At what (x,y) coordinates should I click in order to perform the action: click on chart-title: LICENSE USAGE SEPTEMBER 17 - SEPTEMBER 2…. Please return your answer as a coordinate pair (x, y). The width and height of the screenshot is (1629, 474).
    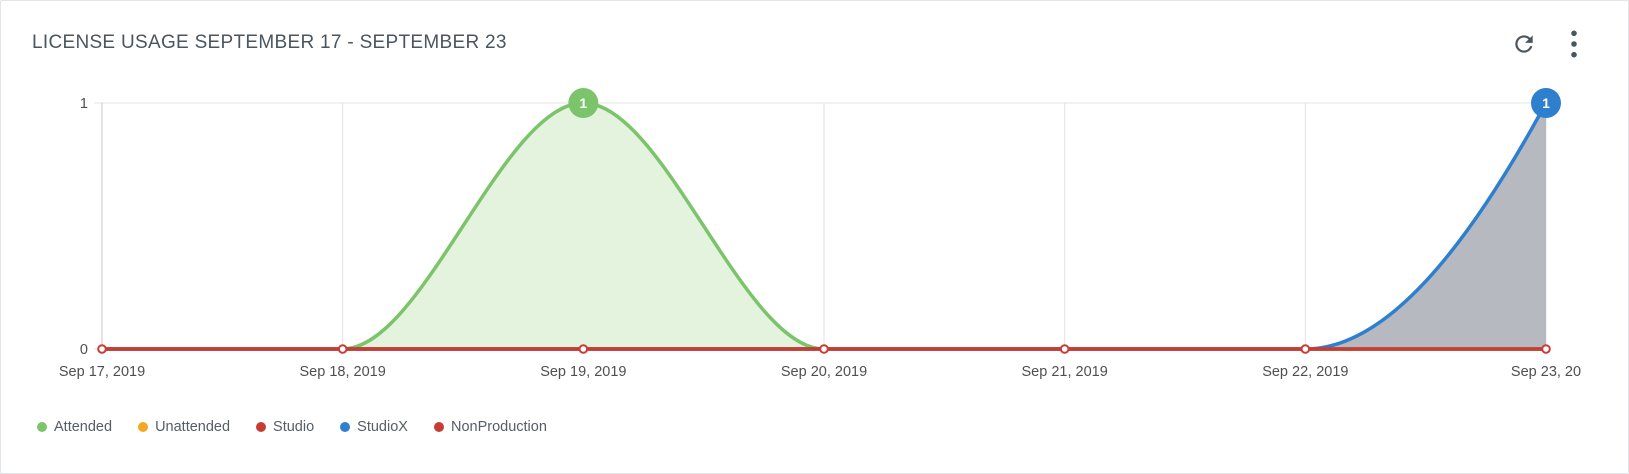
    Looking at the image, I should click on (269, 42).